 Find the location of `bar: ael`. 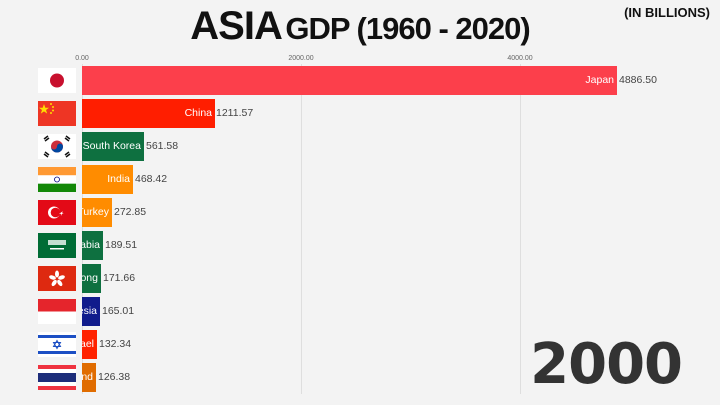

bar: ael is located at coordinates (89, 344).